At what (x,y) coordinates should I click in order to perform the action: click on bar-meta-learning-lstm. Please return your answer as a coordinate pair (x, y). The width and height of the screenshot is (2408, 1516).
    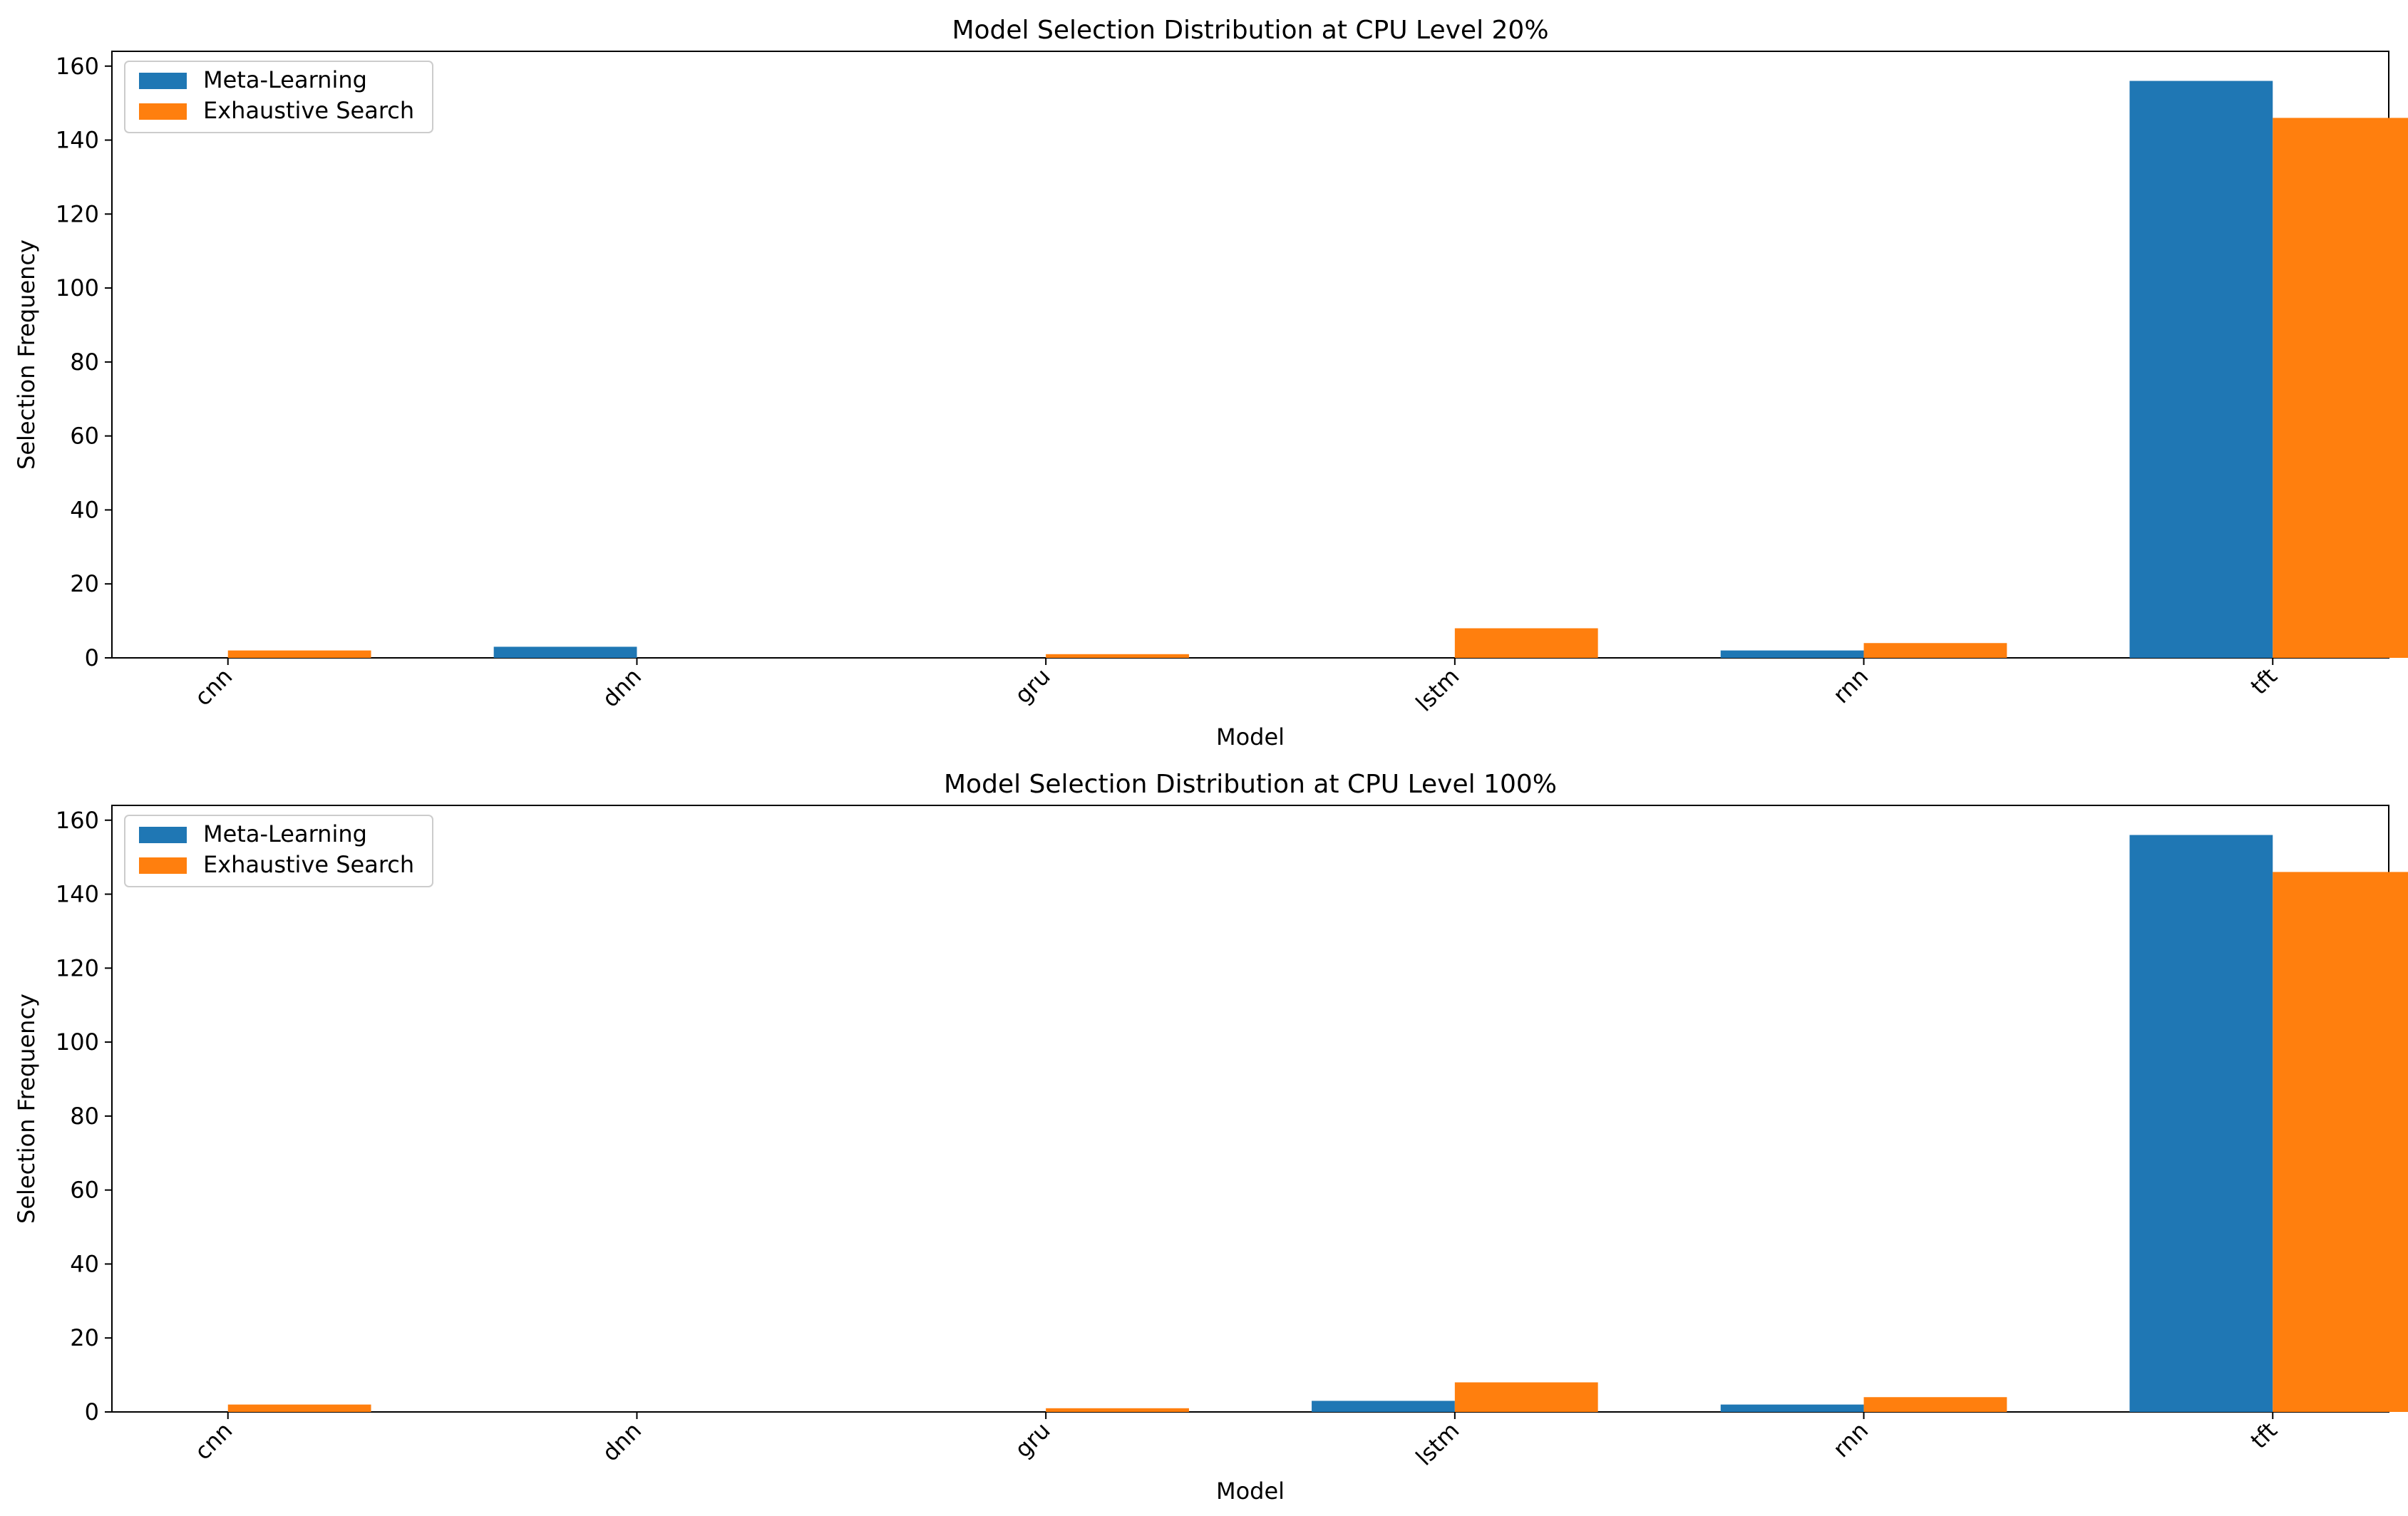
    Looking at the image, I should click on (1383, 1406).